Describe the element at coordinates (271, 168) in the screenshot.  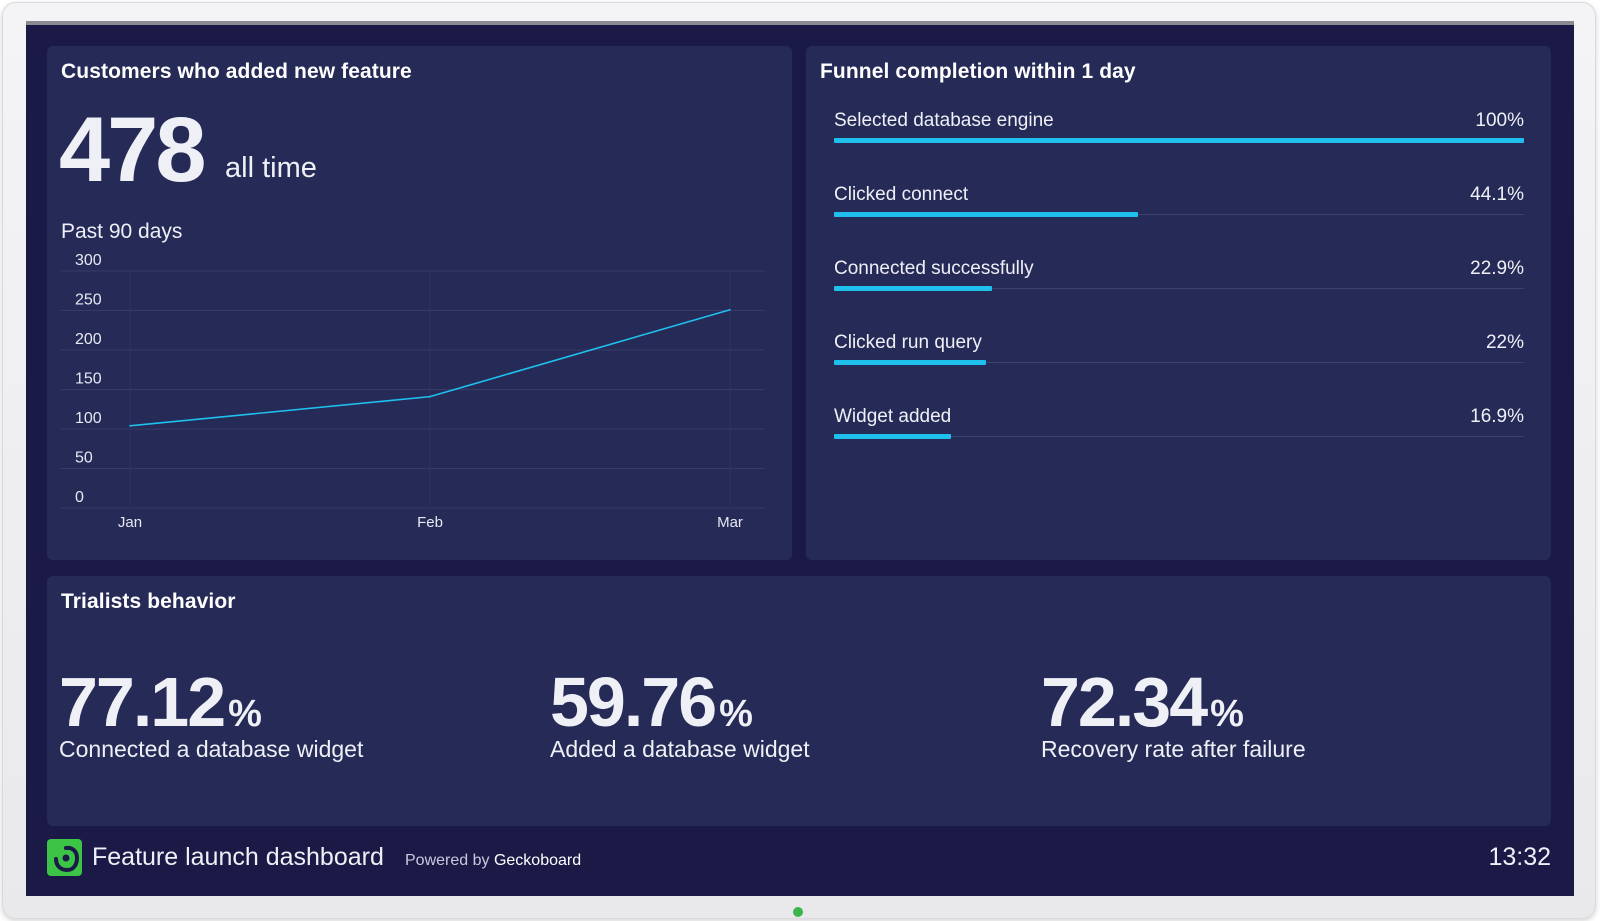
I see `customers-total-suffix: all time` at that location.